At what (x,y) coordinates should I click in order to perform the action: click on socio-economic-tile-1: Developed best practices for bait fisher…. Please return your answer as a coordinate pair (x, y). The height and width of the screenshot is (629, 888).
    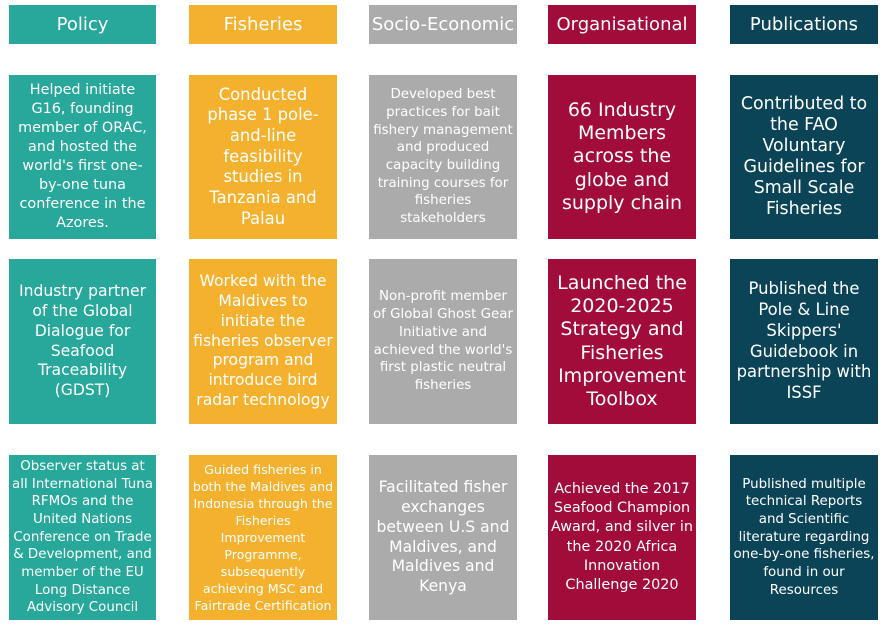
    Looking at the image, I should click on (443, 157).